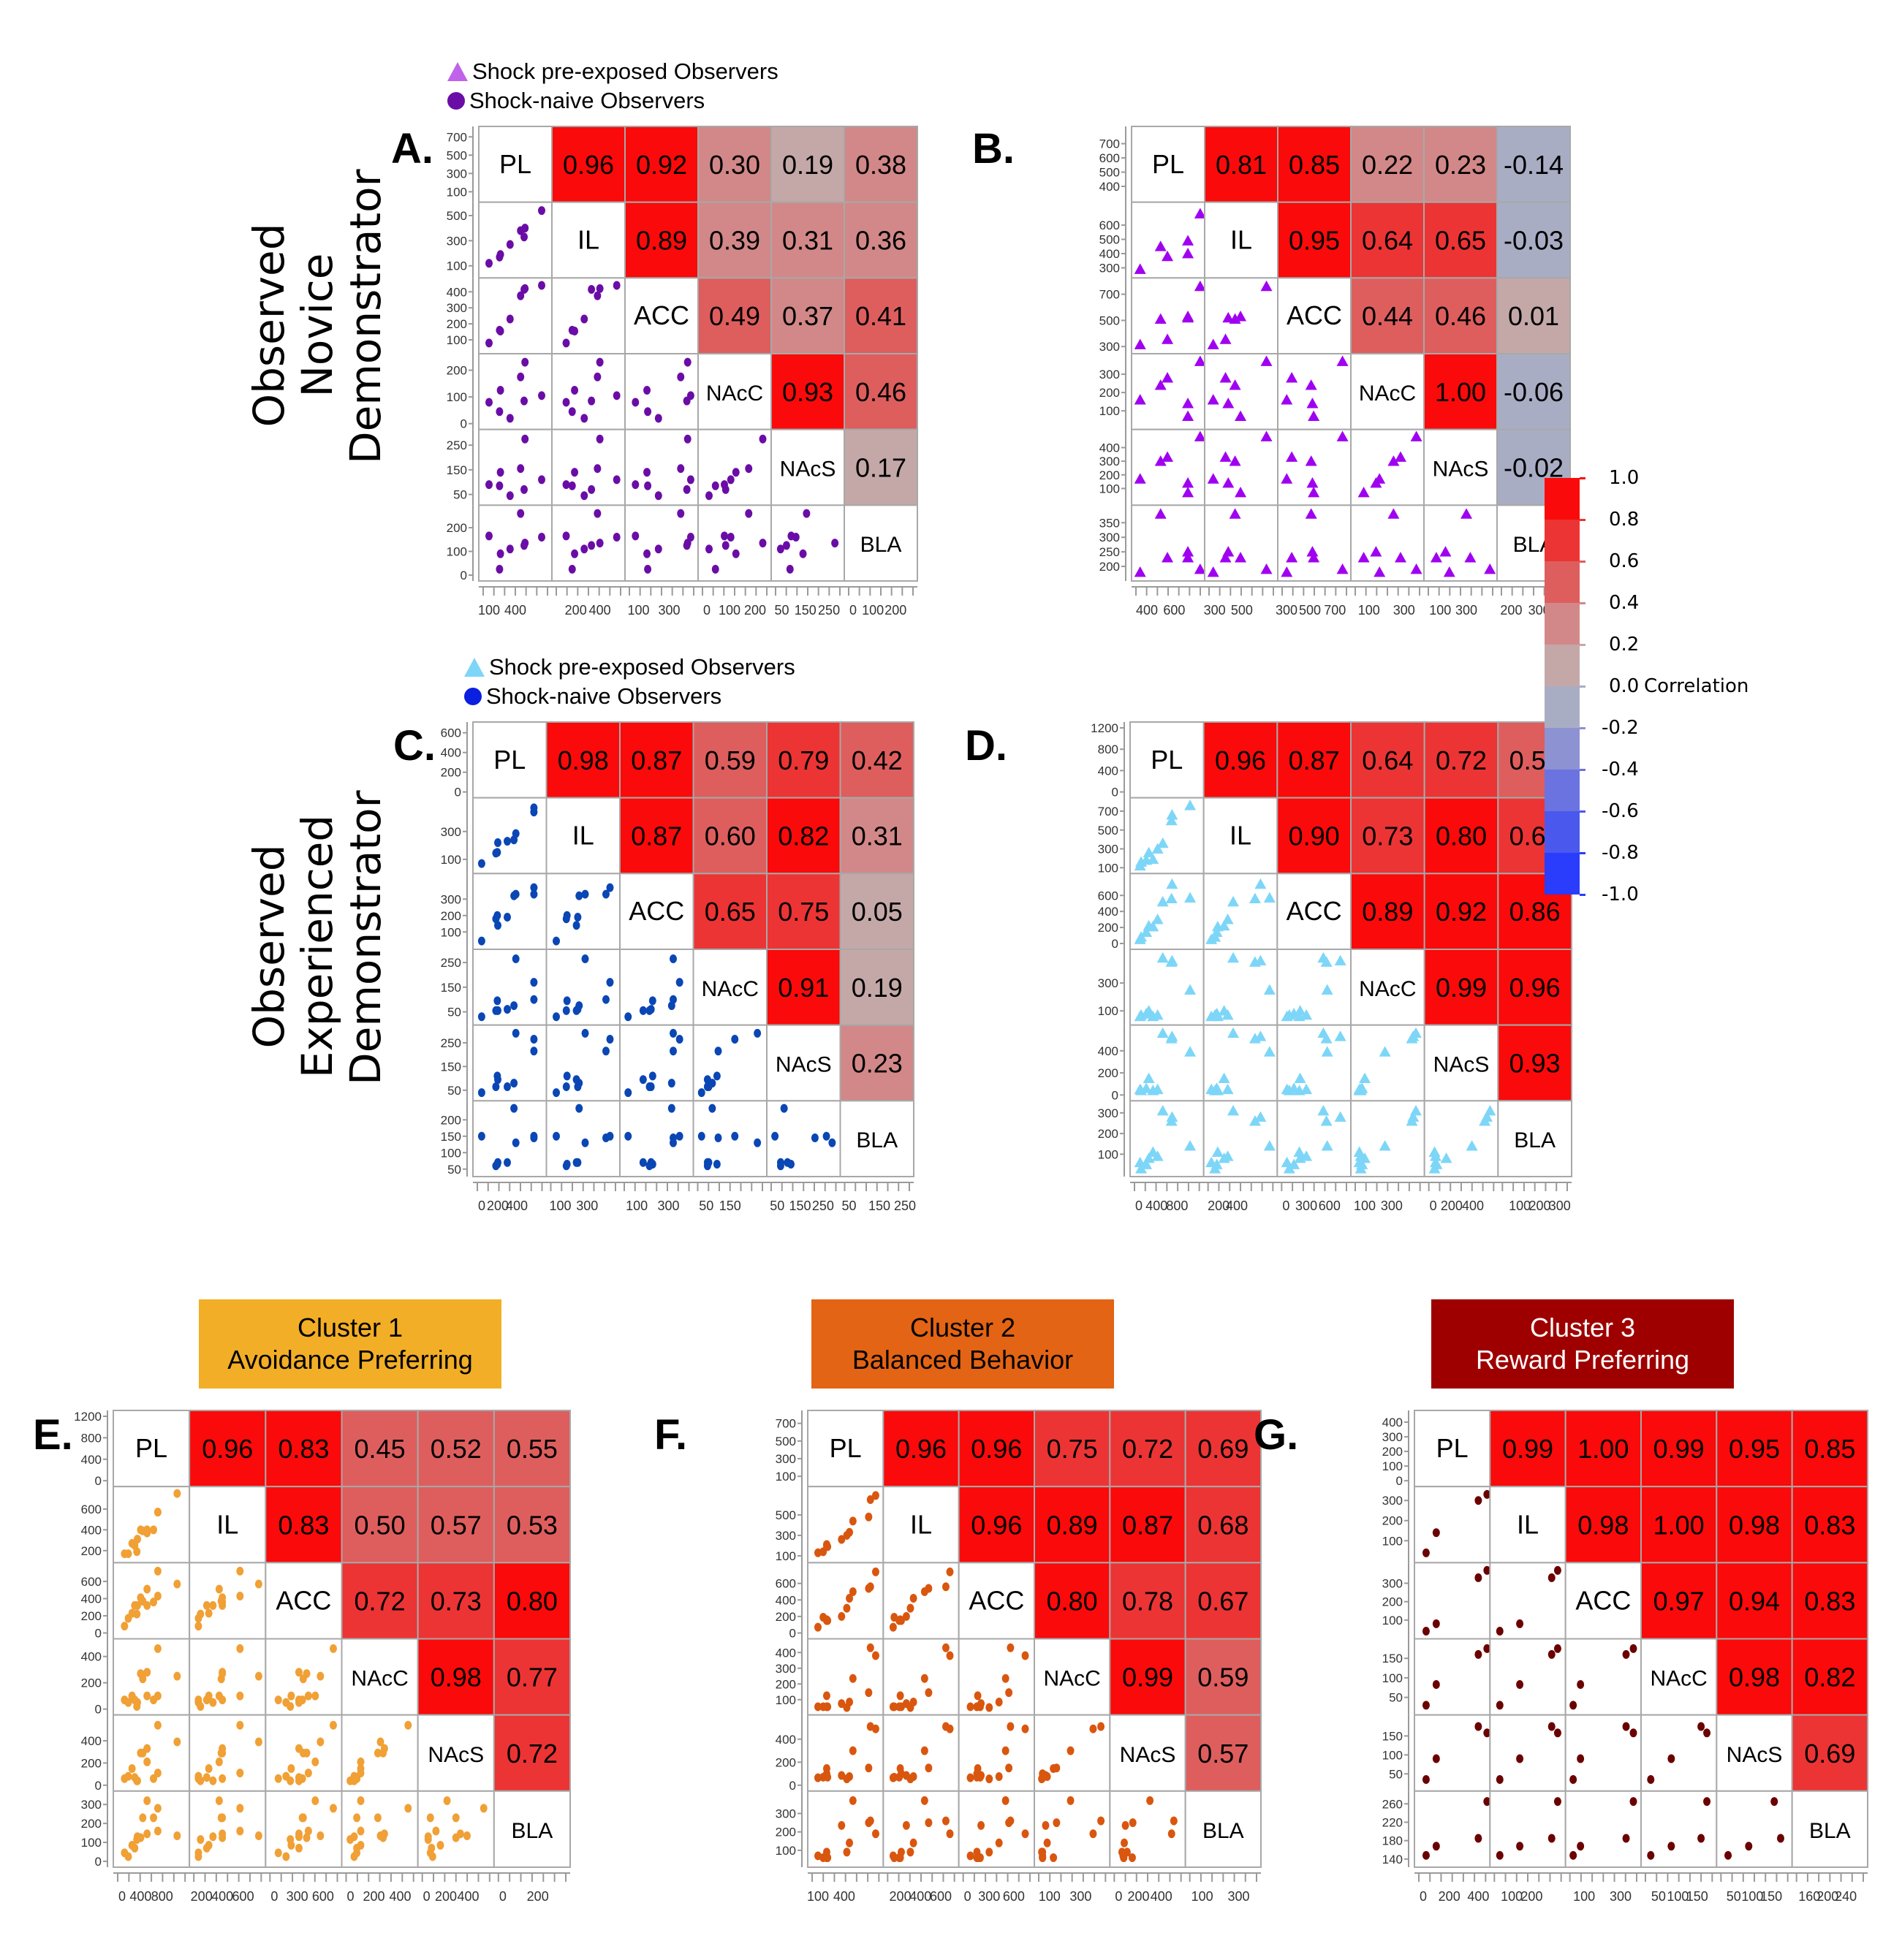 The width and height of the screenshot is (1883, 1960). Describe the element at coordinates (1460, 316) in the screenshot. I see `correlation-label: 0.46` at that location.